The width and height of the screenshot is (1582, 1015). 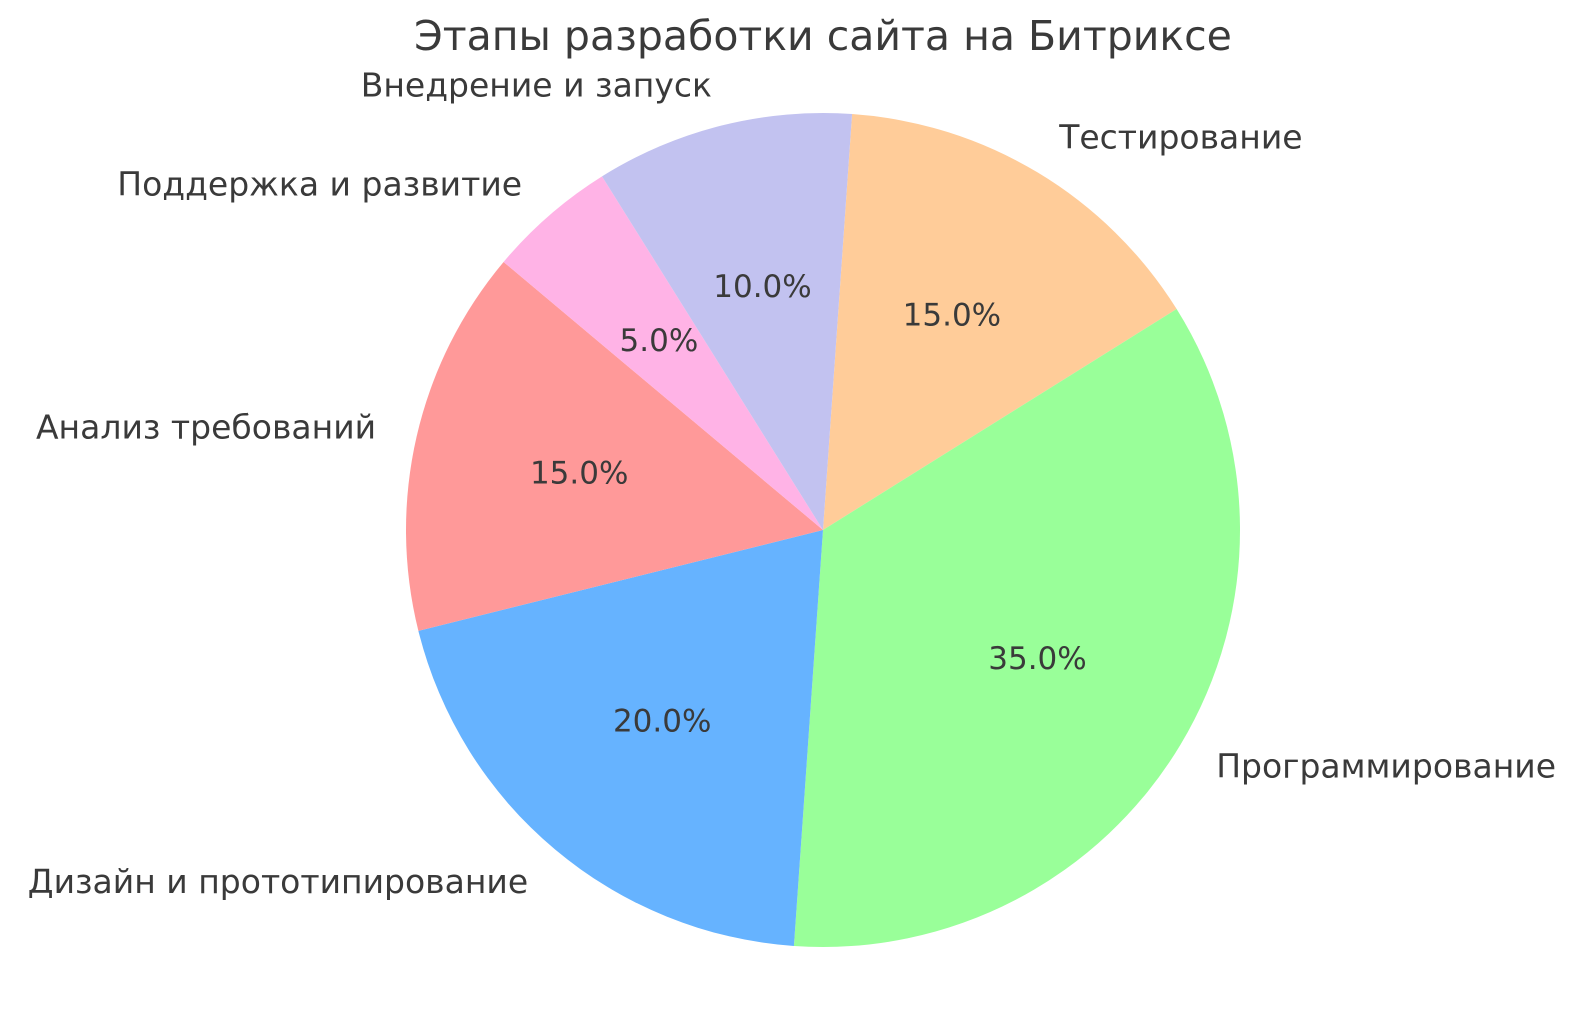 I want to click on slice-label-0: Тестирование, so click(x=1180, y=136).